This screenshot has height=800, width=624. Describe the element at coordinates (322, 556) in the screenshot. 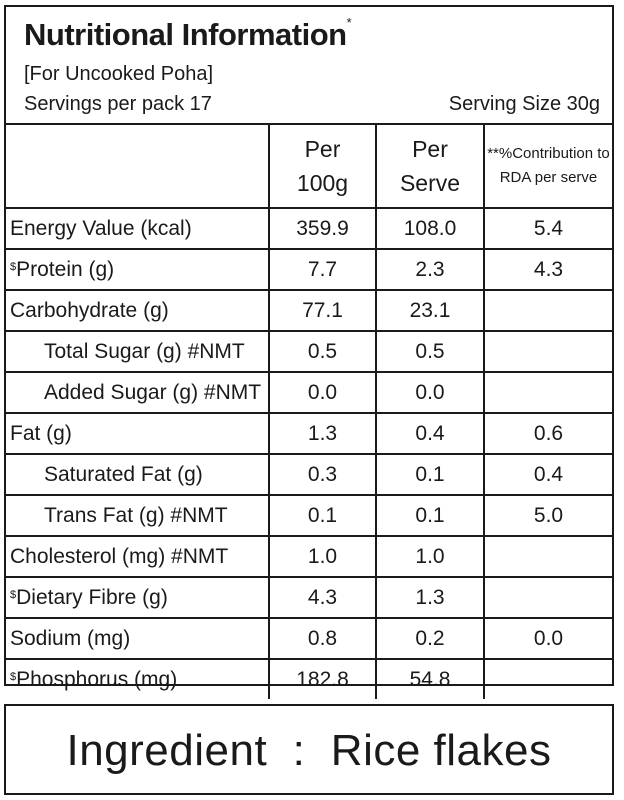

I see `value-per-100g: 1.0` at that location.